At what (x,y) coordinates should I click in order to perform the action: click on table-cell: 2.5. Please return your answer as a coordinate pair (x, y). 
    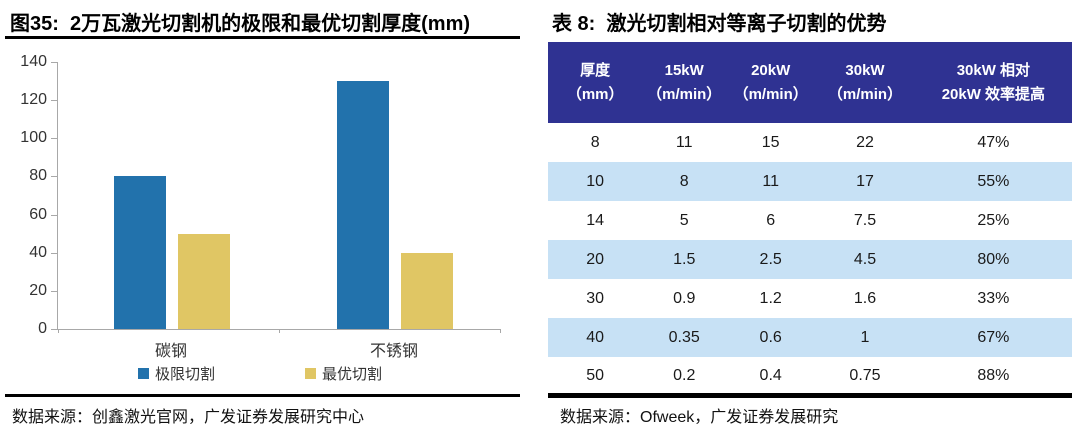
    Looking at the image, I should click on (770, 259).